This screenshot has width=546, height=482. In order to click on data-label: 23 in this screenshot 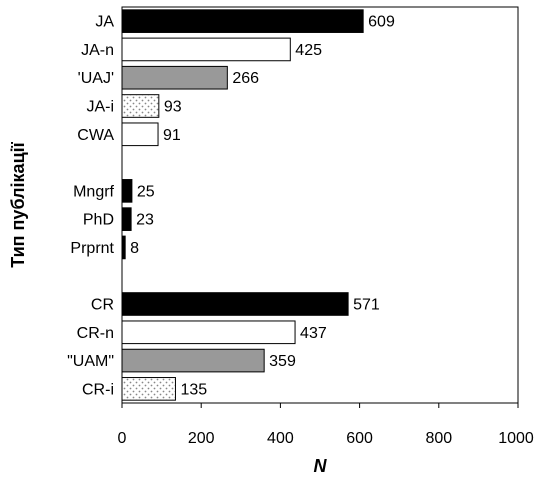, I will do `click(145, 220)`.